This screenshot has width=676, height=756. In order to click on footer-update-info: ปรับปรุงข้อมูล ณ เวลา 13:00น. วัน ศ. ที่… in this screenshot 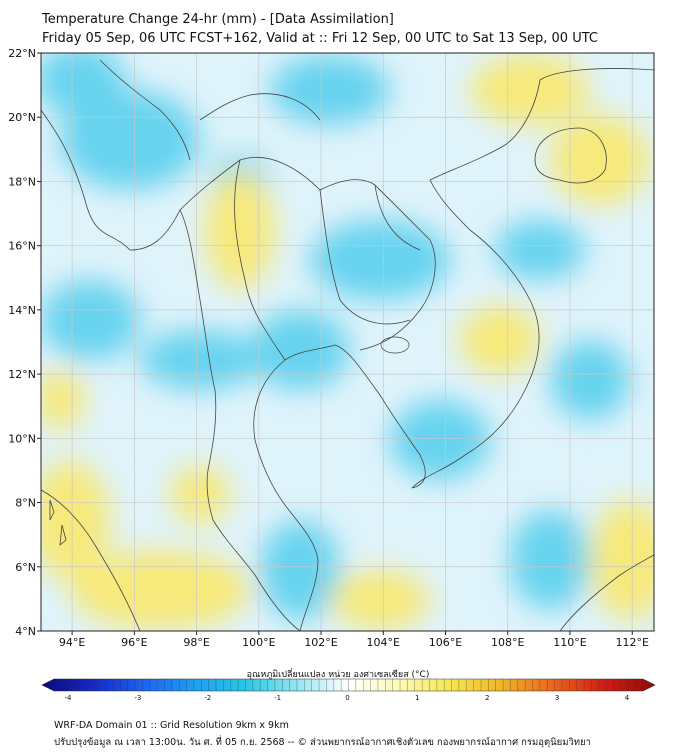, I will do `click(322, 742)`.